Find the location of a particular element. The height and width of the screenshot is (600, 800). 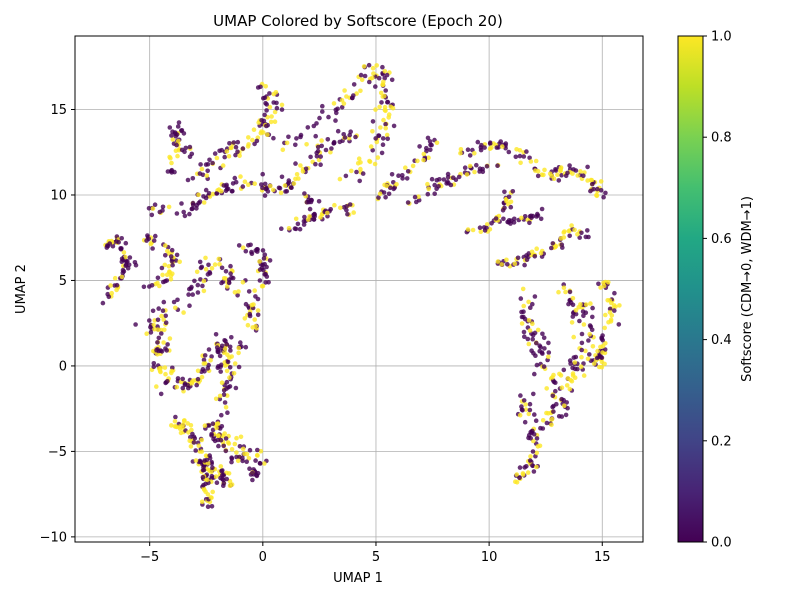

colorbar-ticks: 0.0 0.2 0.4 0.6 0.8 1.0 is located at coordinates (717, 290).